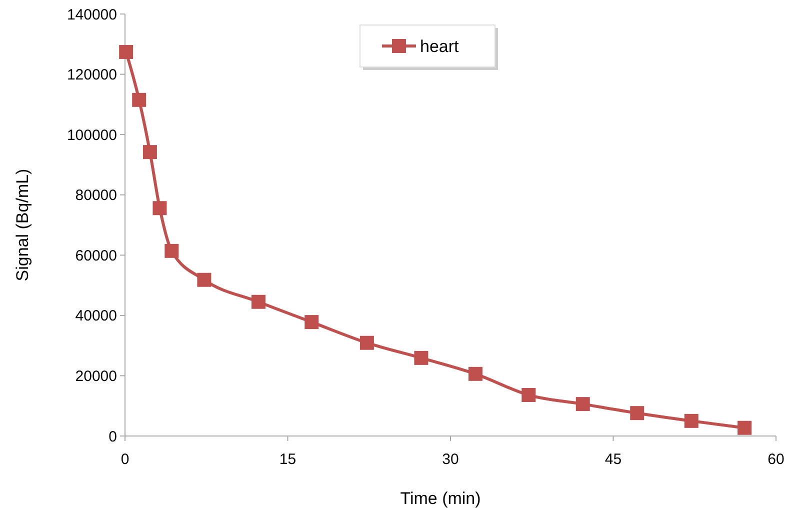 Image resolution: width=799 pixels, height=516 pixels. What do you see at coordinates (287, 459) in the screenshot?
I see `x-tick-label: 15` at bounding box center [287, 459].